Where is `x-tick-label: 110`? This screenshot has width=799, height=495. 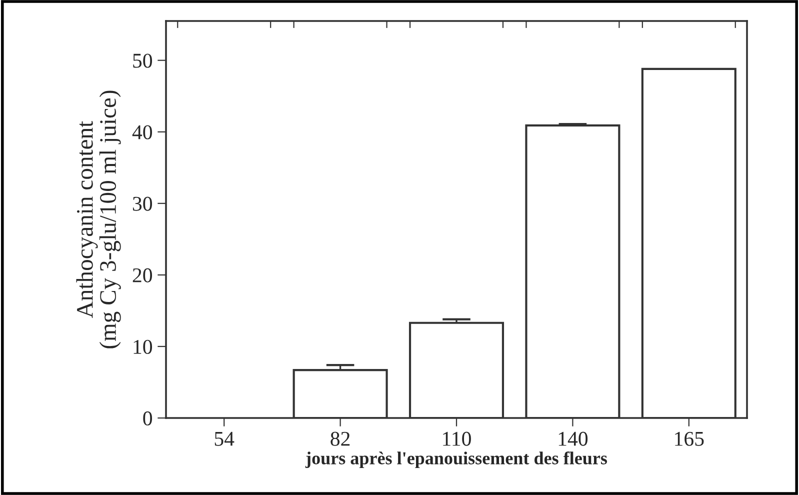
x-tick-label: 110 is located at coordinates (457, 439).